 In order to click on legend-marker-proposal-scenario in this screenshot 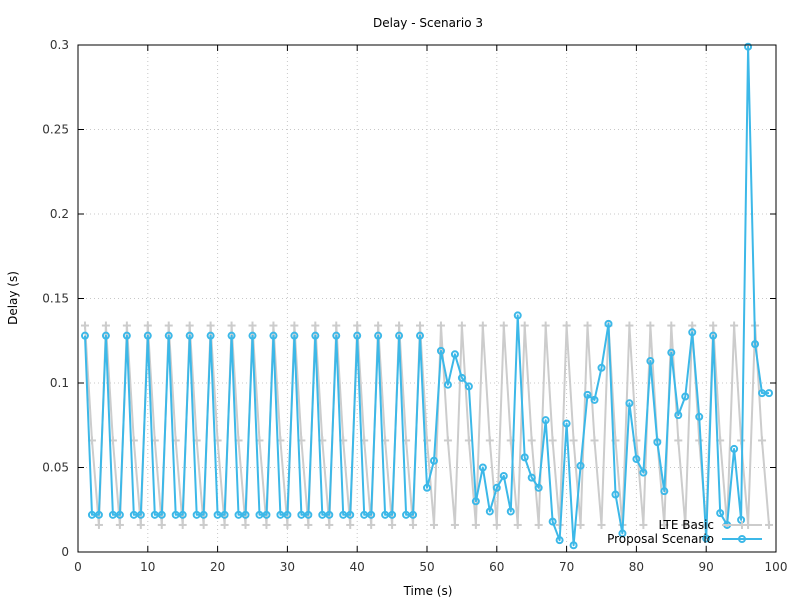, I will do `click(742, 539)`.